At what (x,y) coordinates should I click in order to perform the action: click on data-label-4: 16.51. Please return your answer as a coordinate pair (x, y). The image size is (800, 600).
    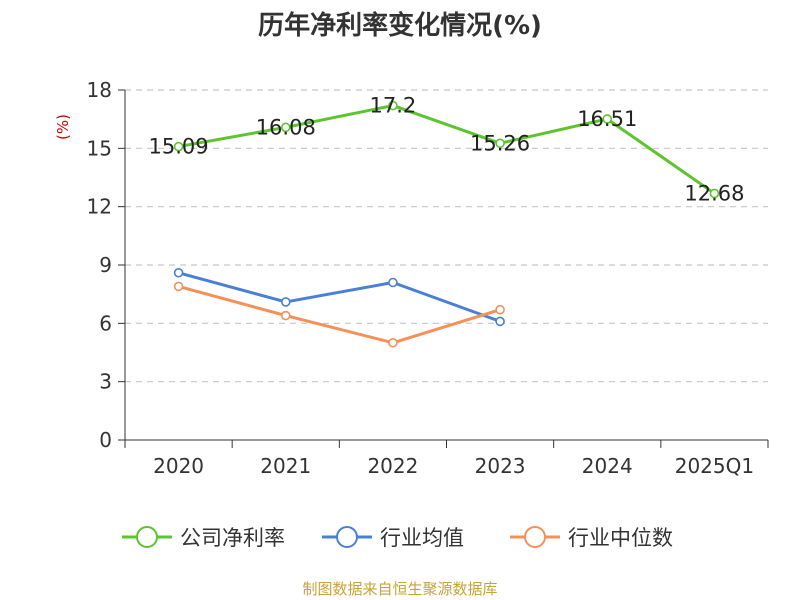
    Looking at the image, I should click on (607, 119).